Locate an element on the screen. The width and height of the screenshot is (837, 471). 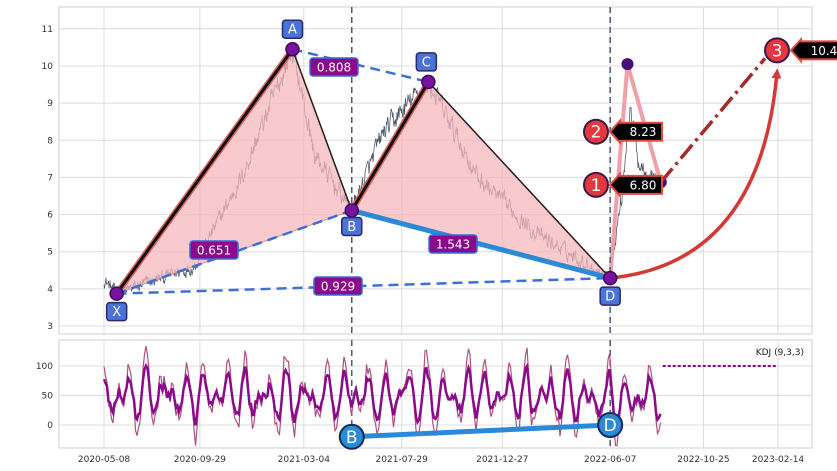
ab-leg is located at coordinates (322, 129).